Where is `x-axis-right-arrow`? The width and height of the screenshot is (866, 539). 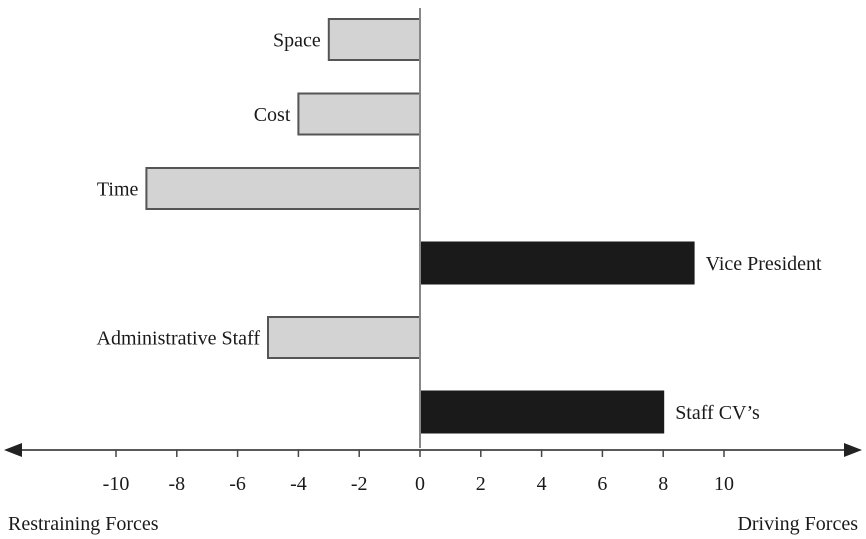 x-axis-right-arrow is located at coordinates (853, 450).